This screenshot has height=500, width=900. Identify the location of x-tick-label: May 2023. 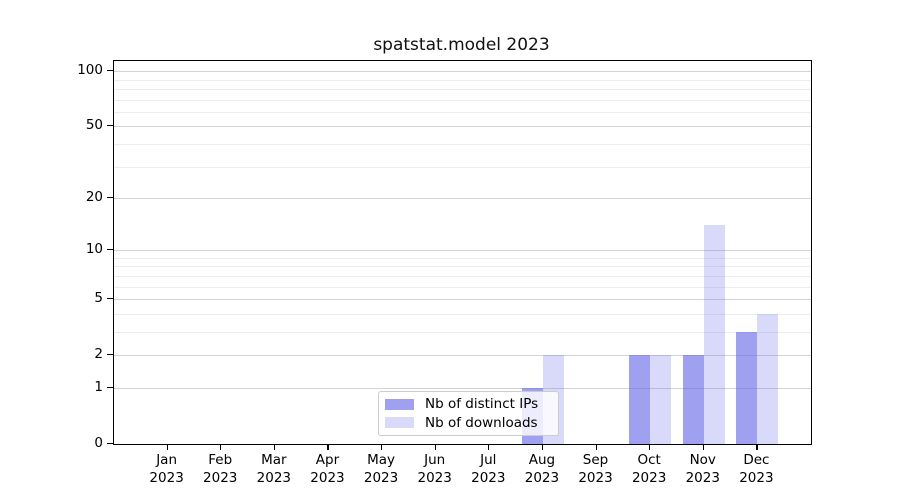
(381, 469).